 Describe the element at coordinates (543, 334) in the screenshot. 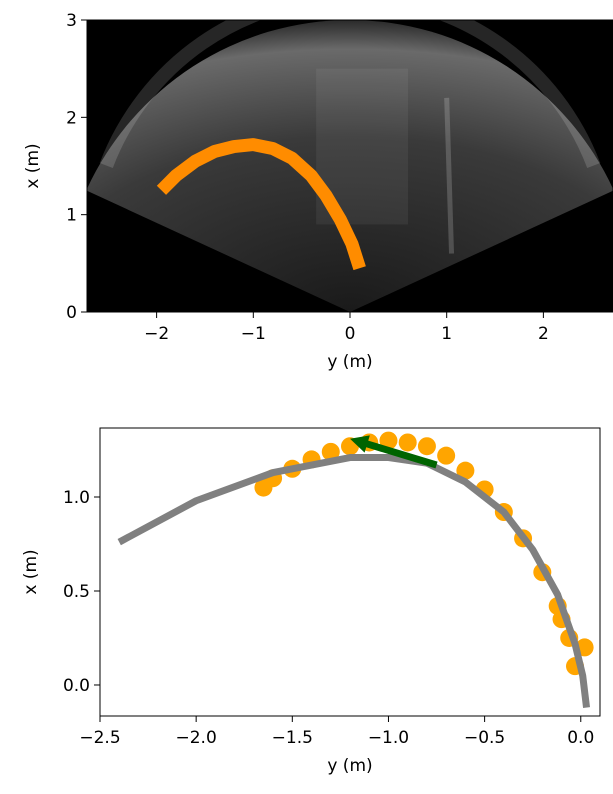

I see `x-tick-label: 2` at that location.